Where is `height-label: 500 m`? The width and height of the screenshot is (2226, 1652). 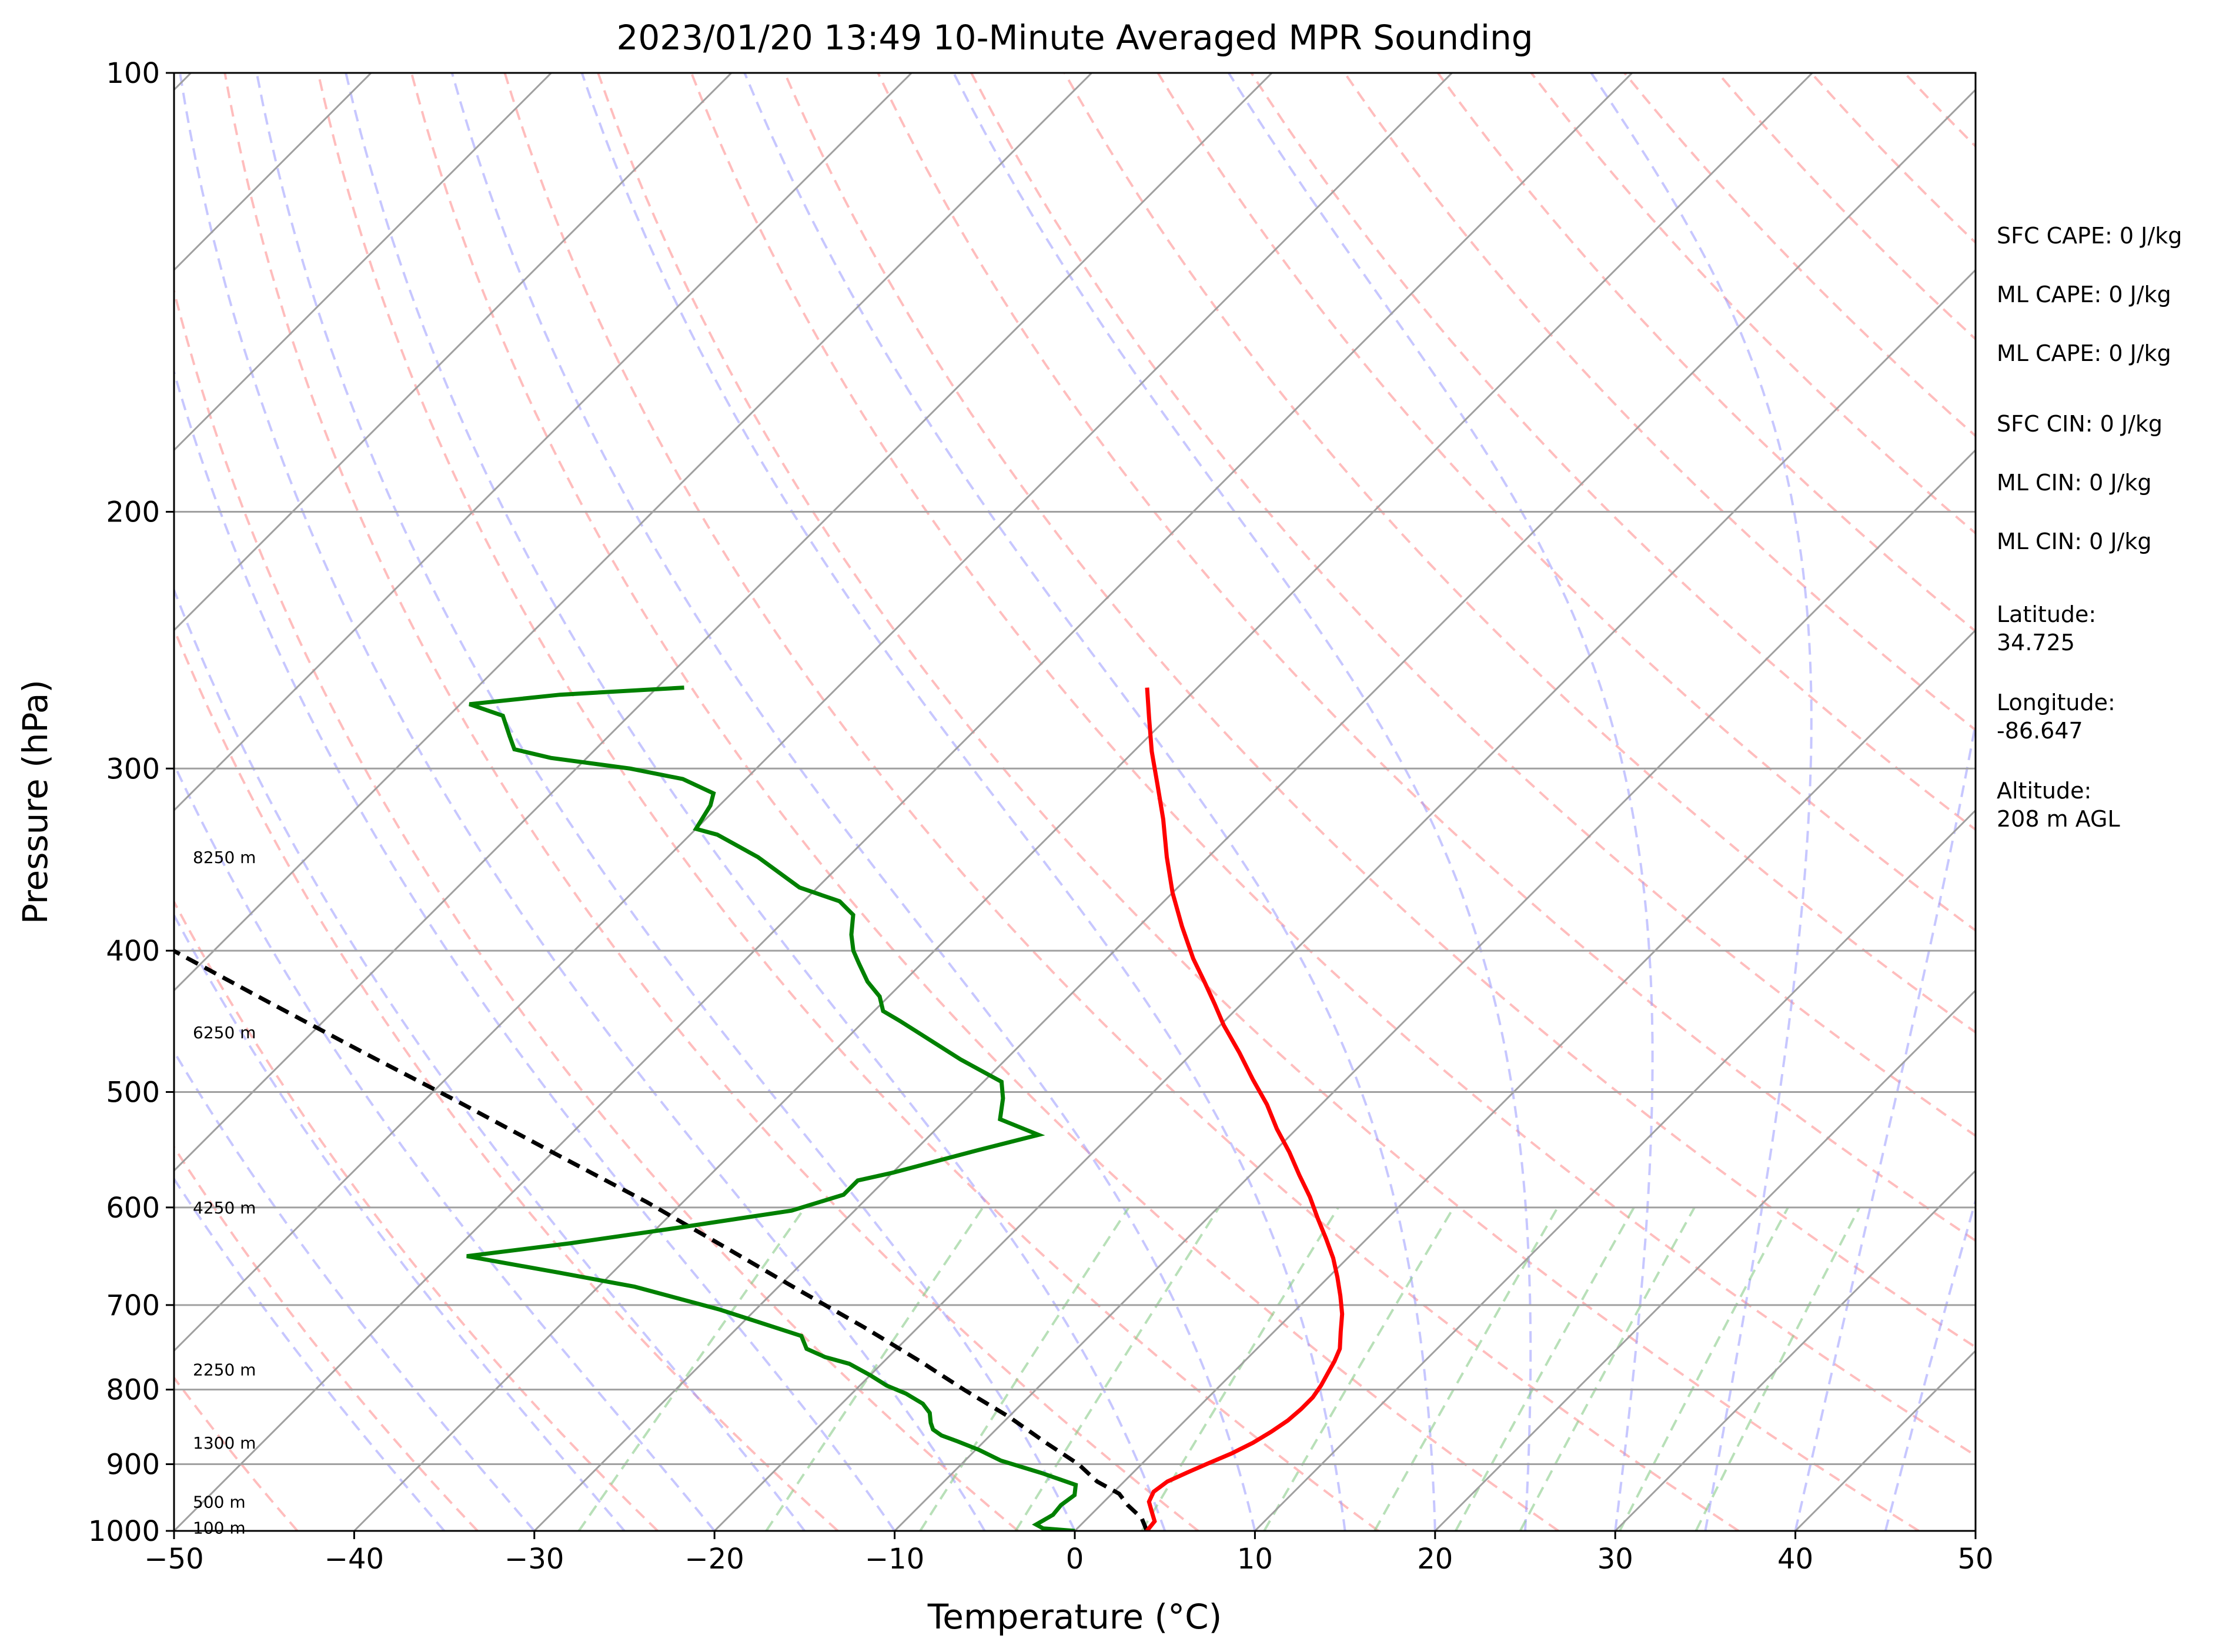 height-label: 500 m is located at coordinates (219, 1502).